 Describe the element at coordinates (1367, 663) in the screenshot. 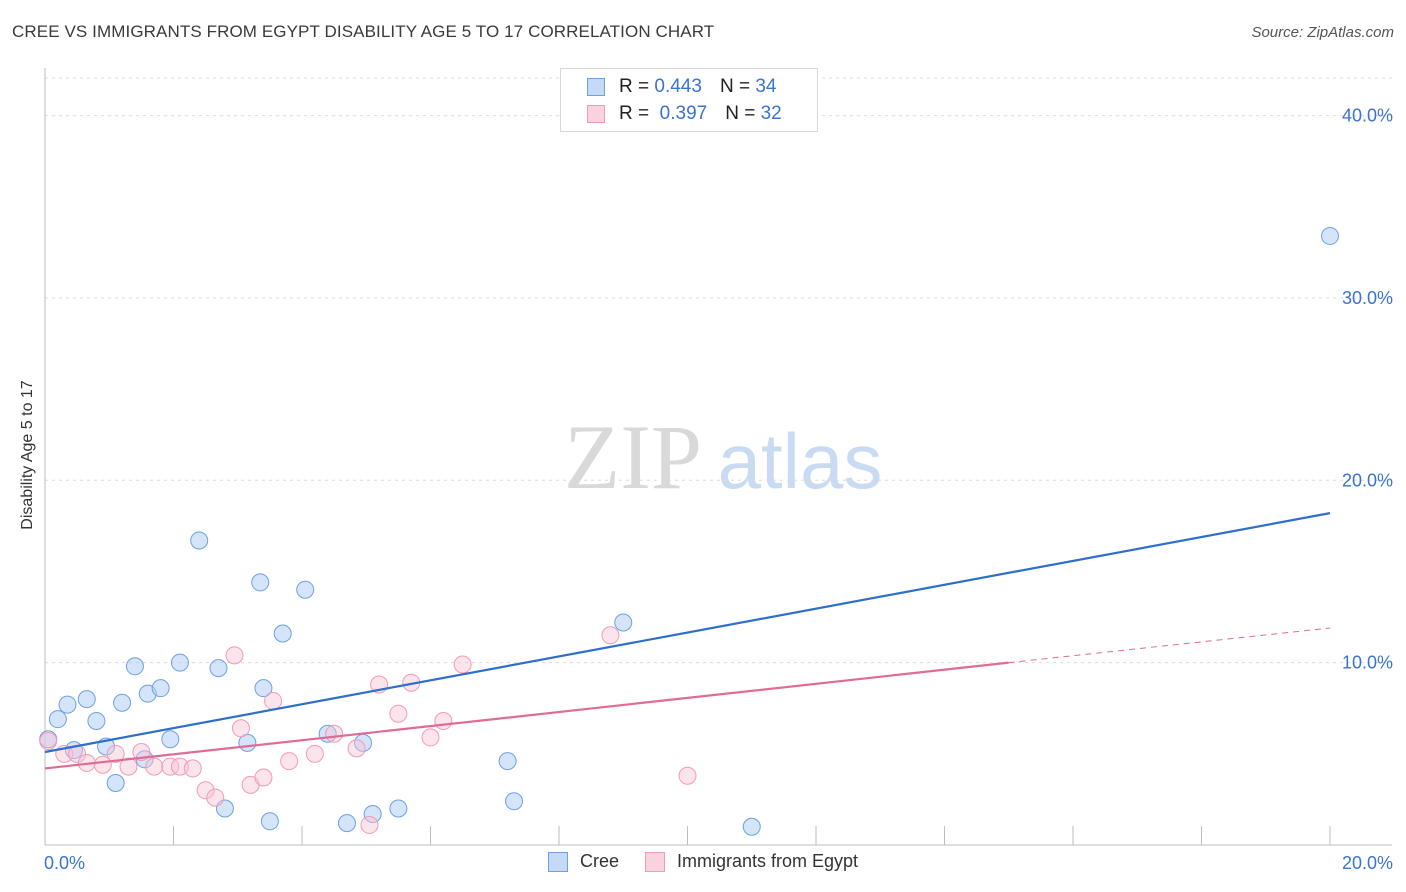

I see `y-tick-label: 10.0%` at that location.